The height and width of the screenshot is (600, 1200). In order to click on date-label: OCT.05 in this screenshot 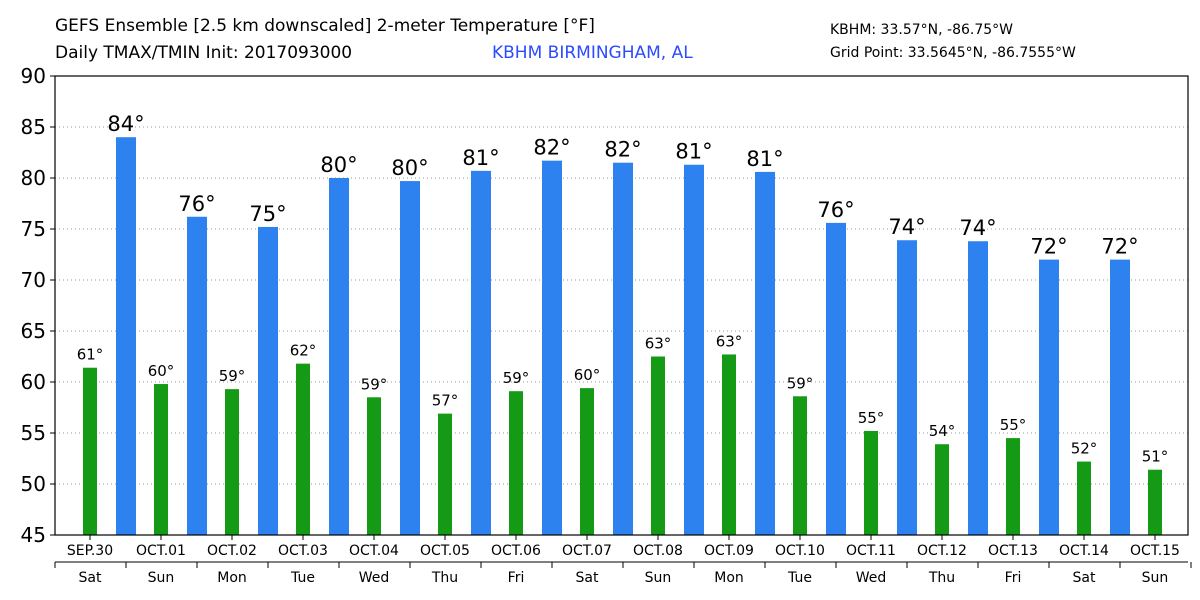, I will do `click(445, 551)`.